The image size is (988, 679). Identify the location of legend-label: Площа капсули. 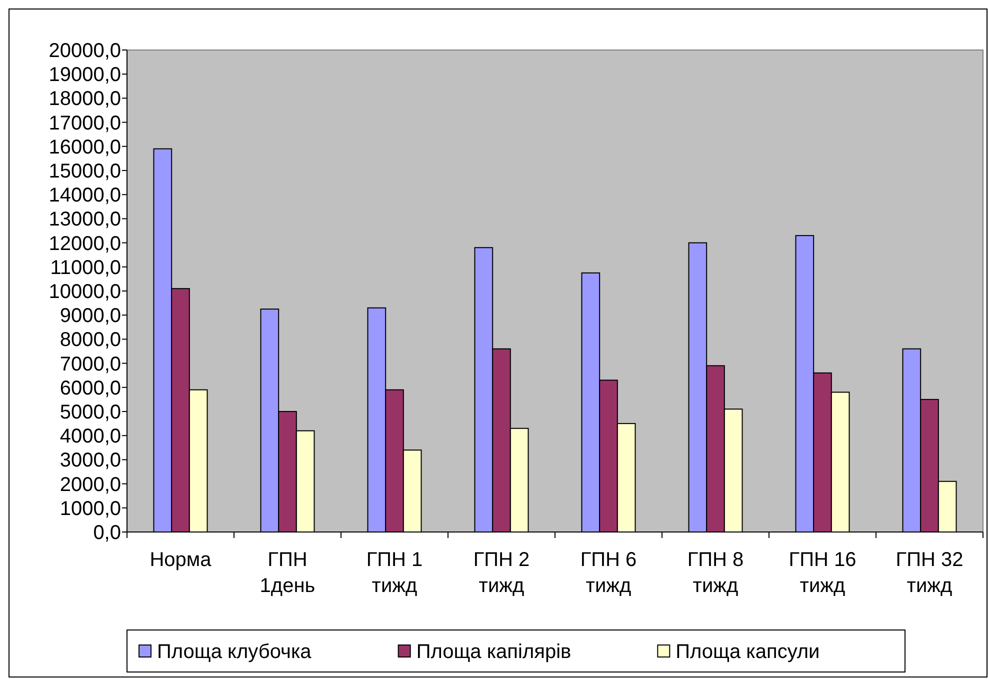
(748, 652).